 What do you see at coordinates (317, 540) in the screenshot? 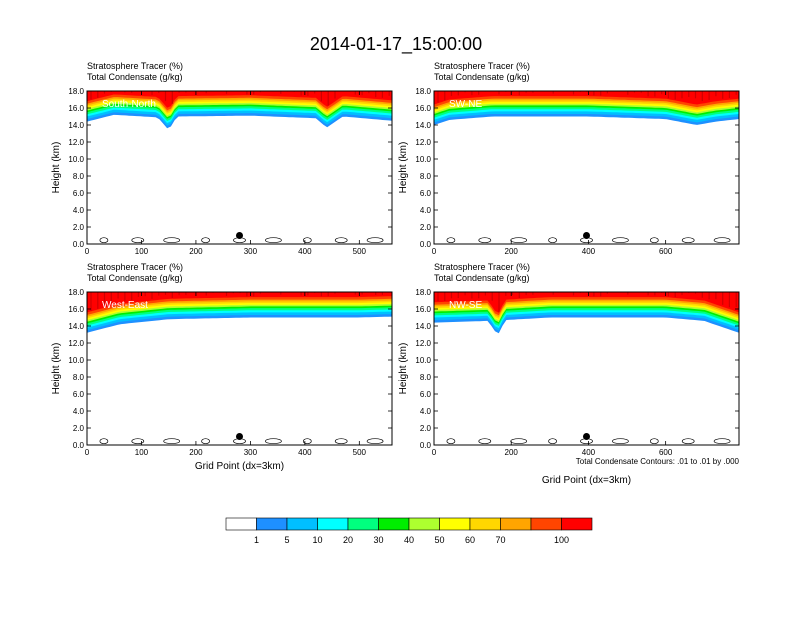
I see `colorbar-label: 10` at bounding box center [317, 540].